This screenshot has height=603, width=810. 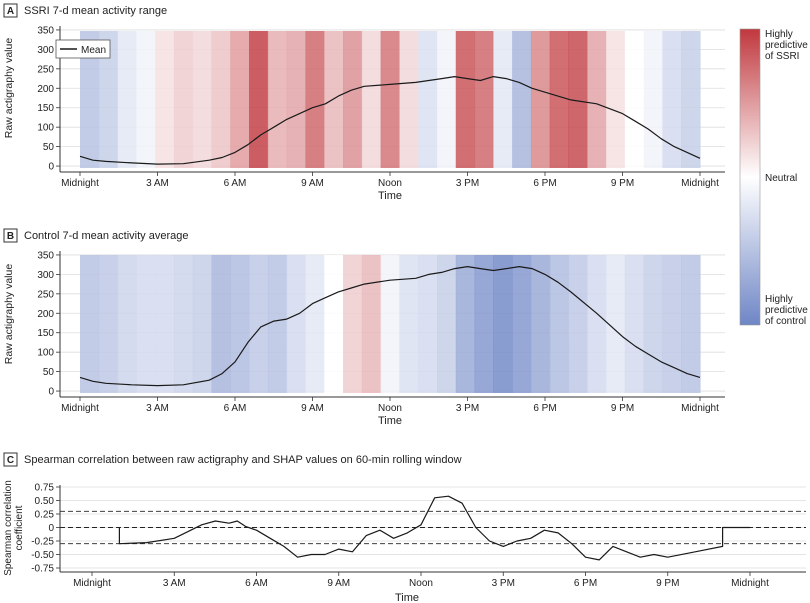 What do you see at coordinates (312, 408) in the screenshot?
I see `b-x-tick-label: 9 AM` at bounding box center [312, 408].